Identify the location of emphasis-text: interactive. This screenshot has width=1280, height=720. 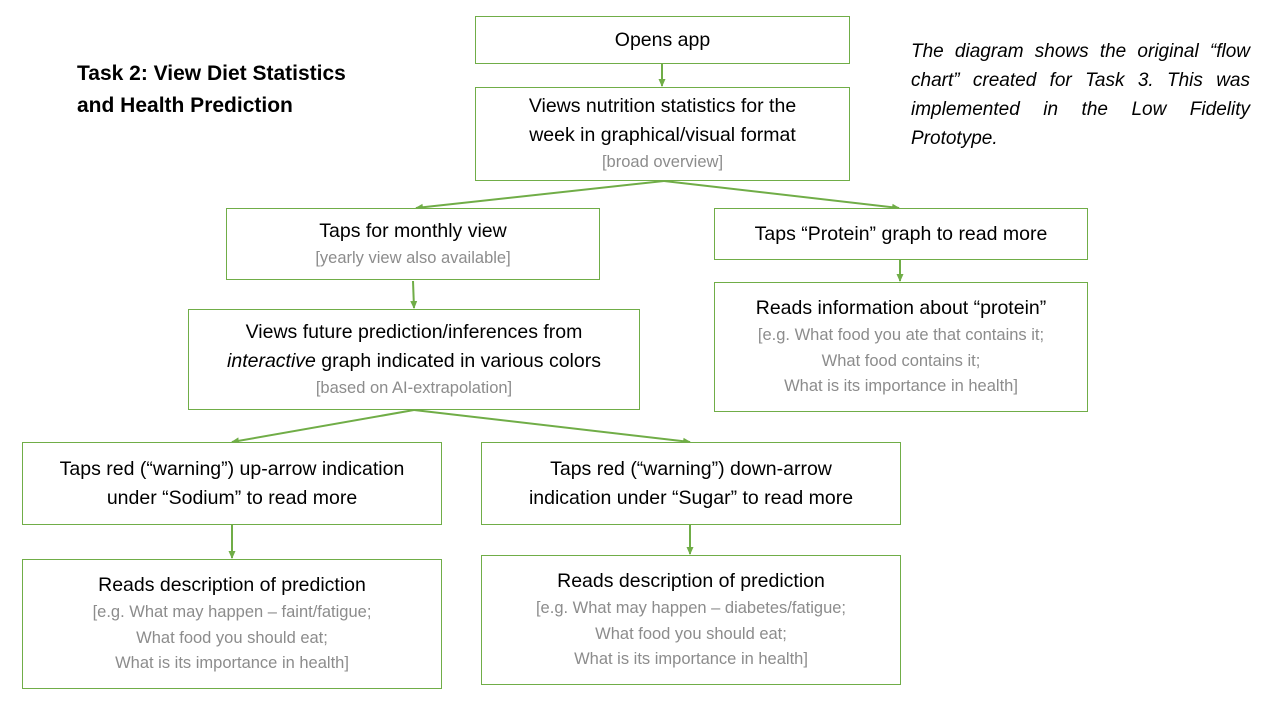
(271, 360).